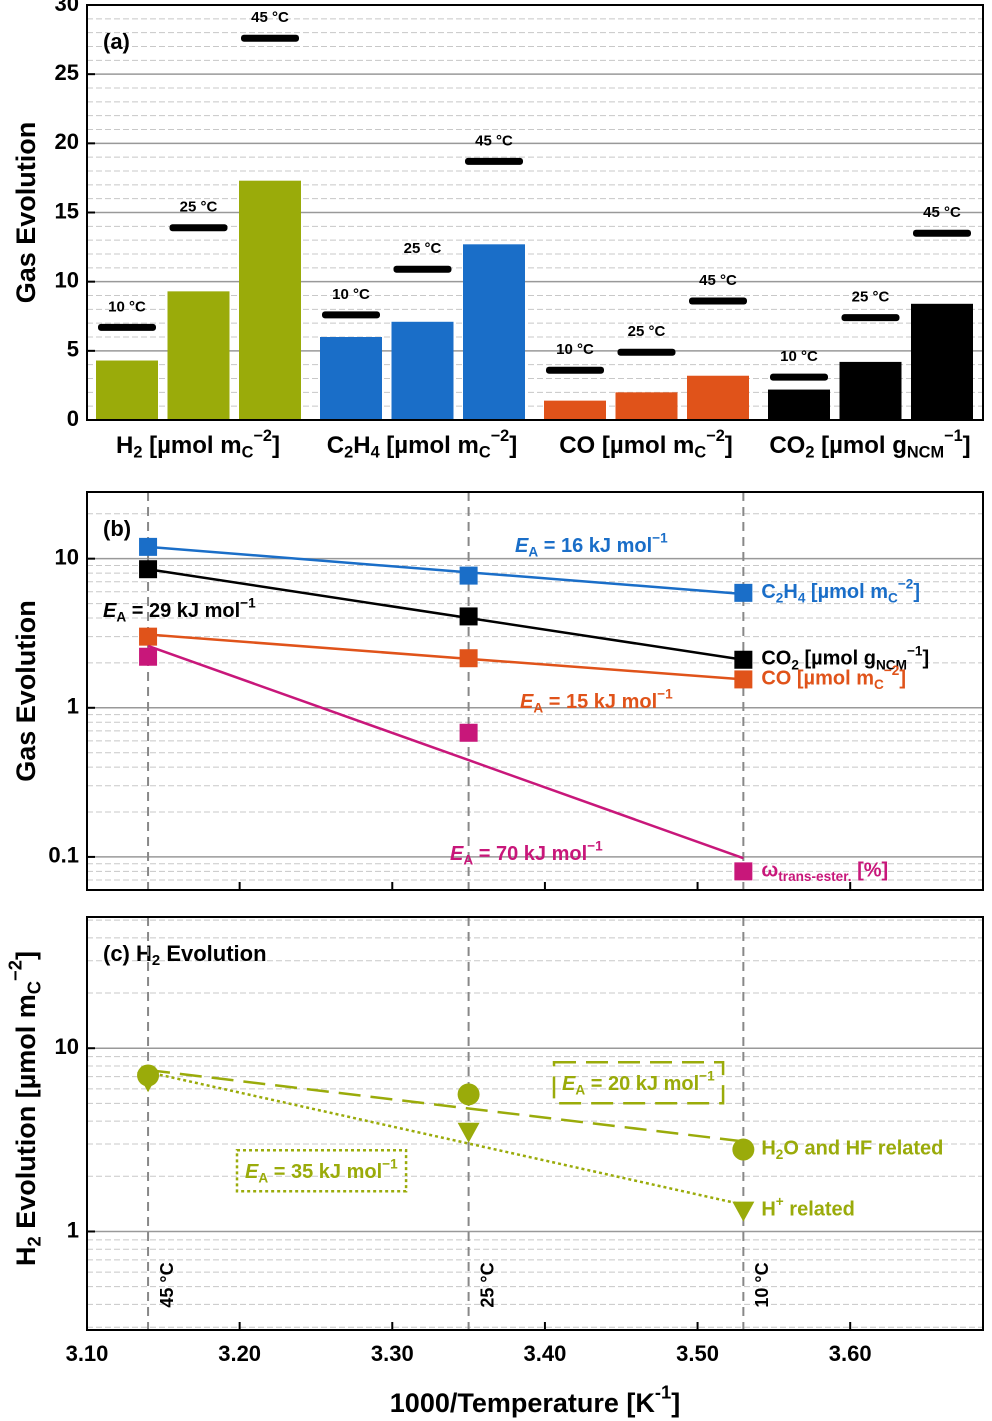 The height and width of the screenshot is (1421, 992). I want to click on text-part: = 70 kJ mol, so click(530, 854).